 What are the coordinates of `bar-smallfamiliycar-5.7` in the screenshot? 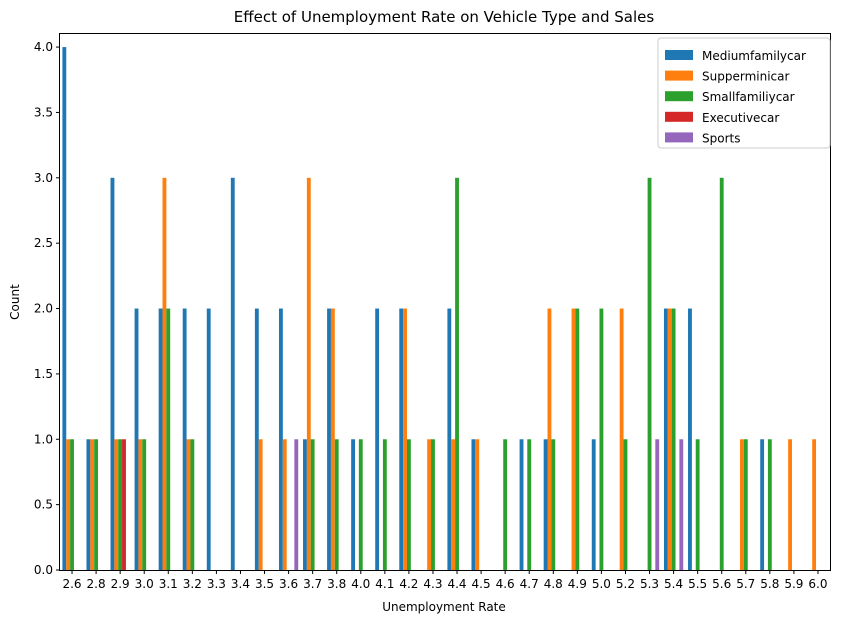 It's located at (745, 504).